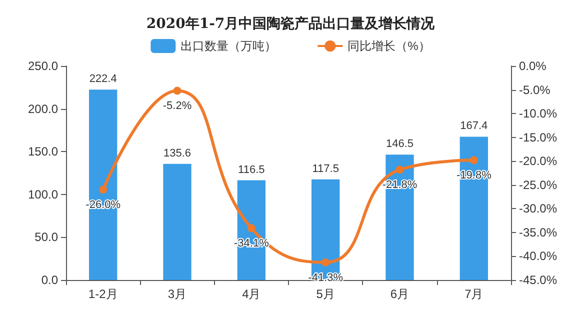 The height and width of the screenshot is (320, 581). Describe the element at coordinates (43, 151) in the screenshot. I see `y-tick-label: 150.0` at that location.